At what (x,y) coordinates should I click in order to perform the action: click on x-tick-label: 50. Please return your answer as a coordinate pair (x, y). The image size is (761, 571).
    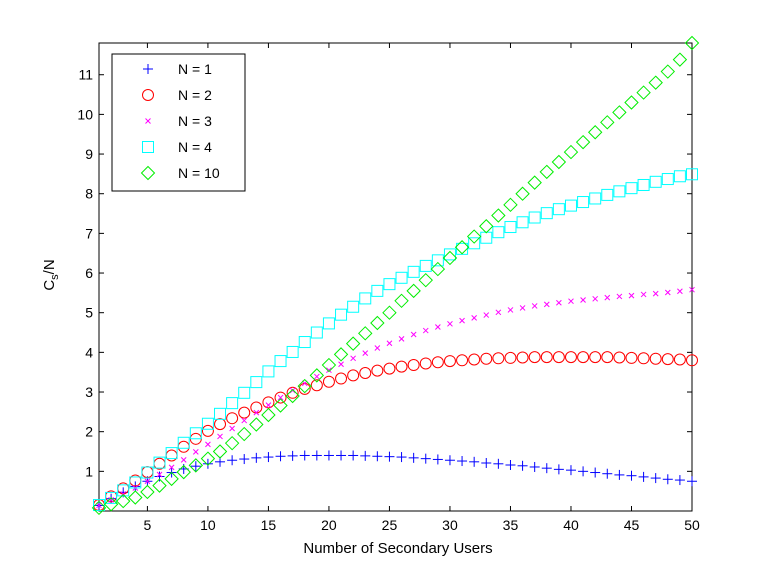
    Looking at the image, I should click on (692, 525).